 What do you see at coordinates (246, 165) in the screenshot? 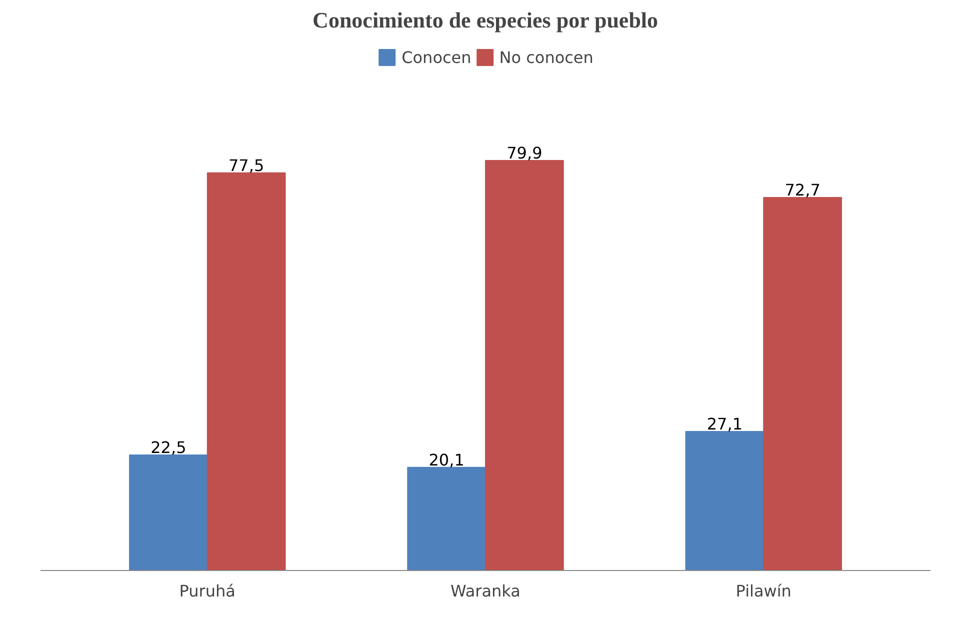
I see `data-label: 77,5` at bounding box center [246, 165].